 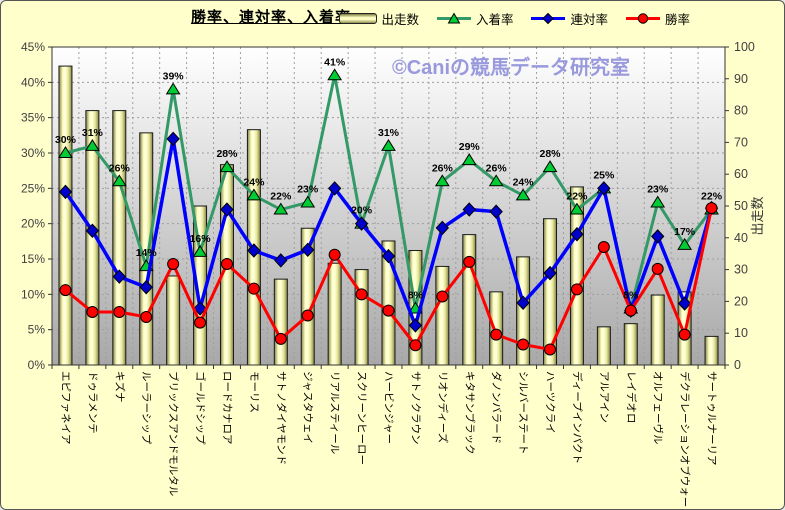 What do you see at coordinates (657, 18) in the screenshot?
I see `legend-item-win-rate: 勝率` at bounding box center [657, 18].